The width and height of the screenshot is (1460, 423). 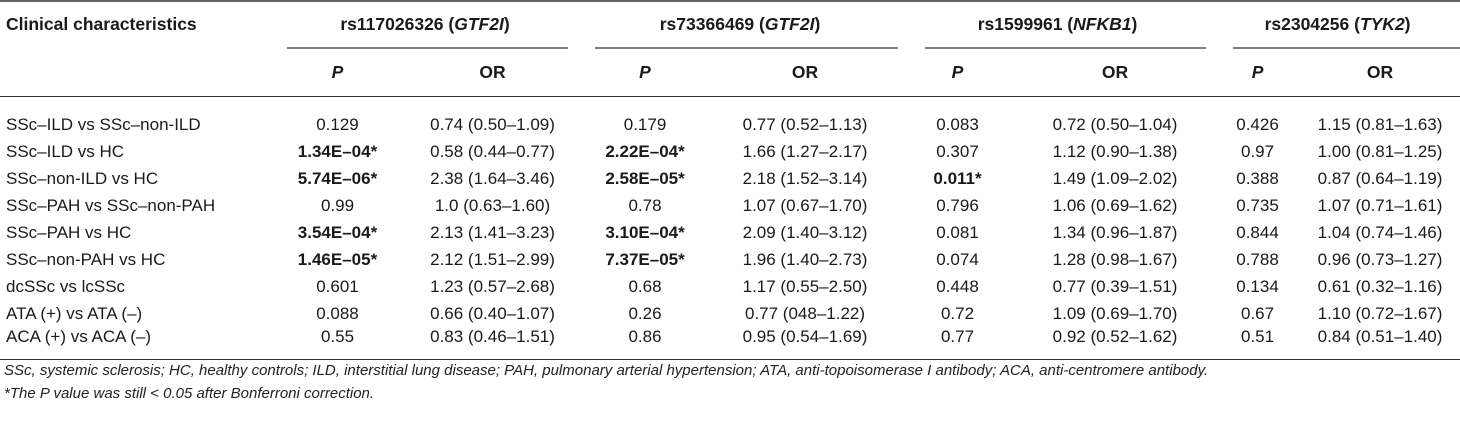 I want to click on odds-ratio-cell: 1.06 (0.69–1.62), so click(x=1115, y=205).